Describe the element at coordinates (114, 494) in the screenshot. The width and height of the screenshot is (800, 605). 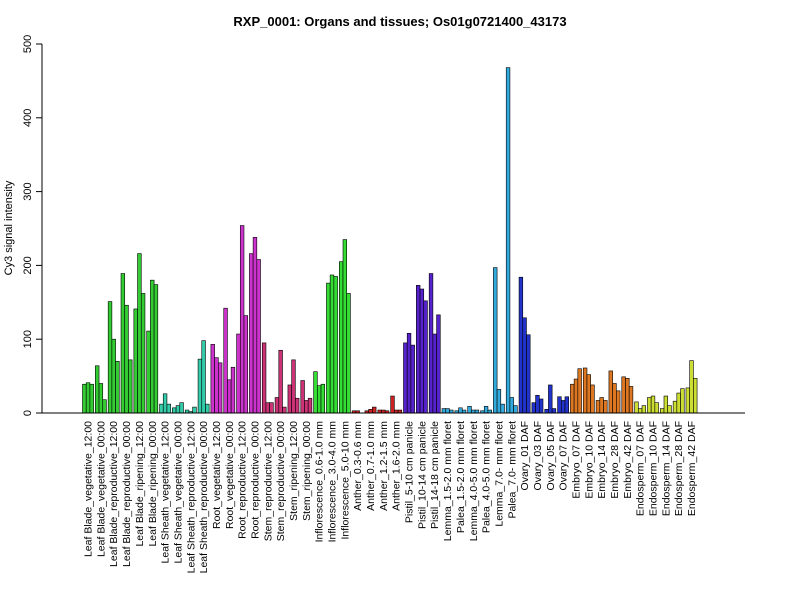
I see `x-tick-label: Leaf Blade_reproductive_12:00` at that location.